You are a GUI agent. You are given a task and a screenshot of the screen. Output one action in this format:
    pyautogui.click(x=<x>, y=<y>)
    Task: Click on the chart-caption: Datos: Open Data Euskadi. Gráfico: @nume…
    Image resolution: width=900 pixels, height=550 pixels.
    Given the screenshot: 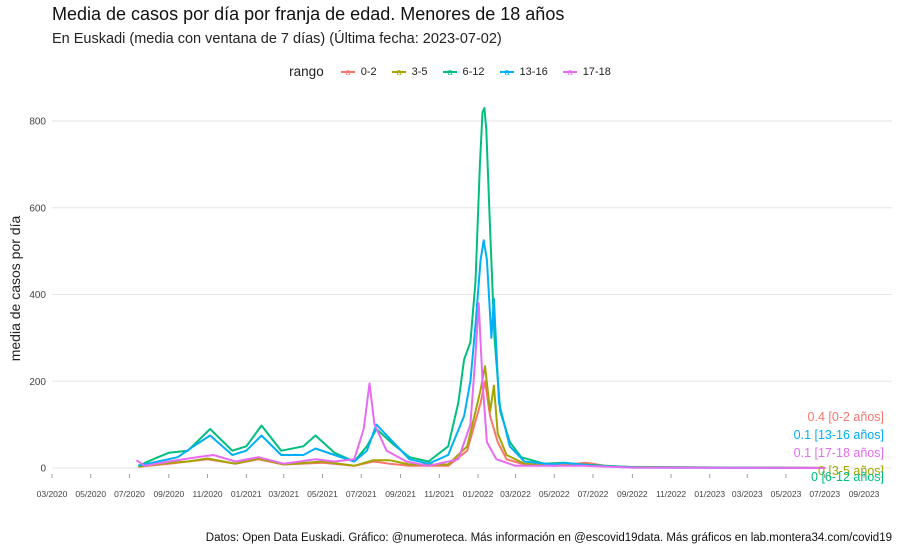 What is the action you would take?
    pyautogui.click(x=548, y=538)
    